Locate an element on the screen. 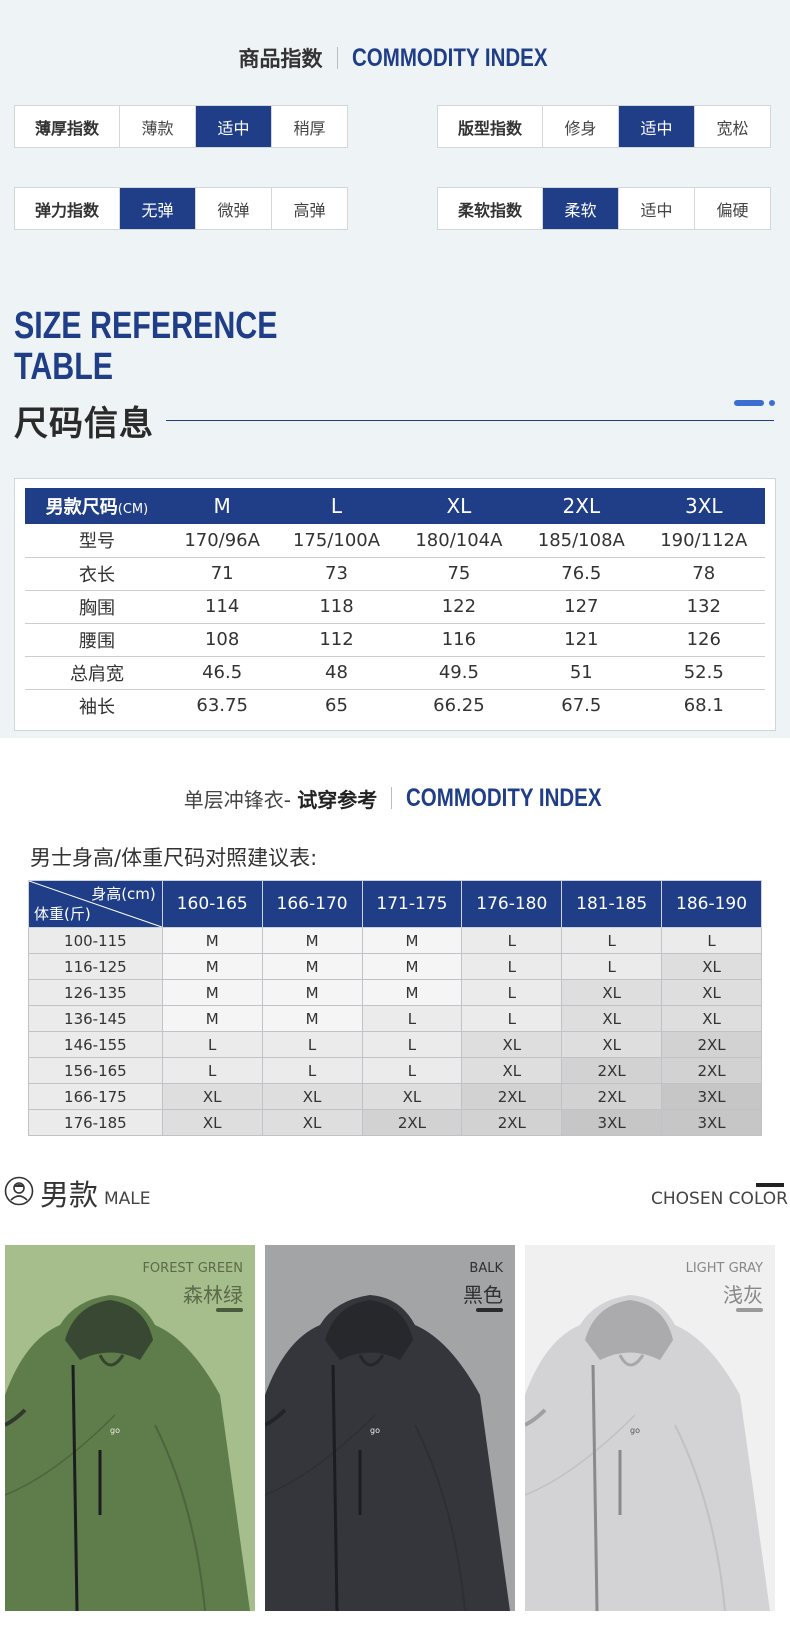 The width and height of the screenshot is (790, 1625). corner-main: 男款尺码 is located at coordinates (81, 507).